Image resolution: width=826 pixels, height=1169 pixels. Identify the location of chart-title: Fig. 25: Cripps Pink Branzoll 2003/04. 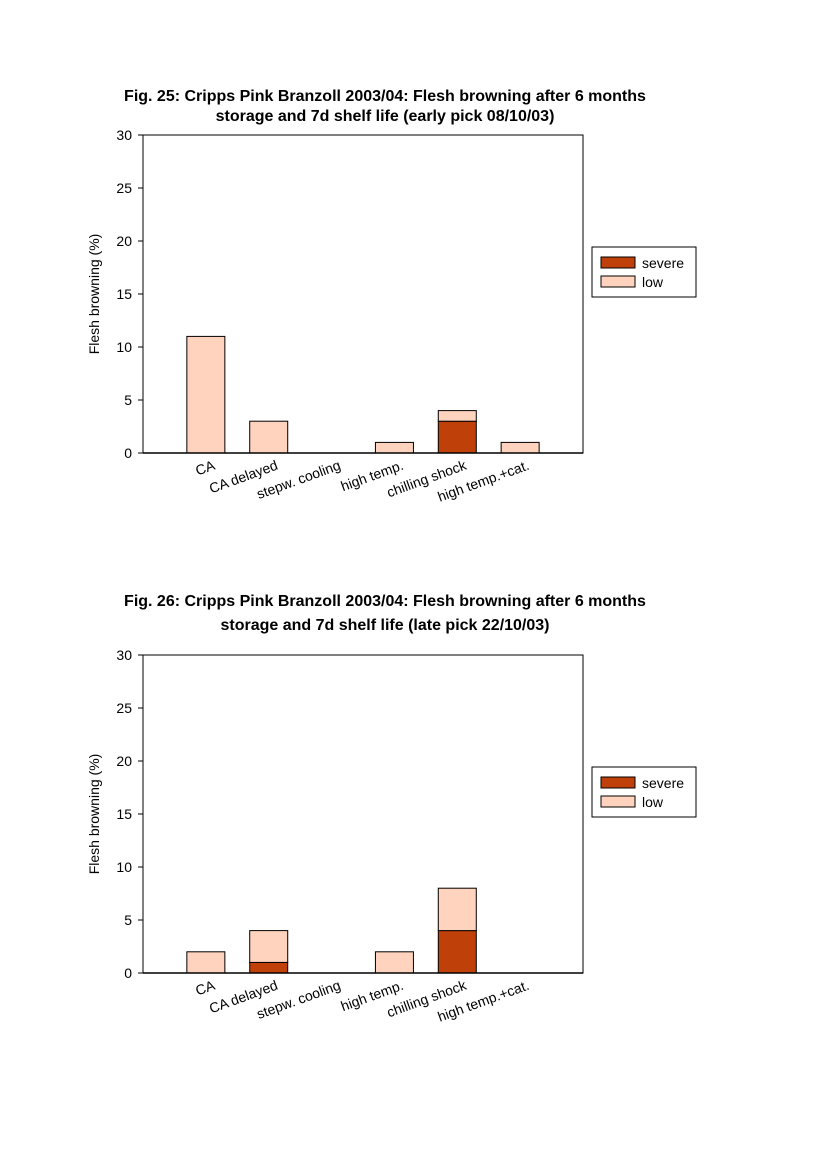
(385, 107).